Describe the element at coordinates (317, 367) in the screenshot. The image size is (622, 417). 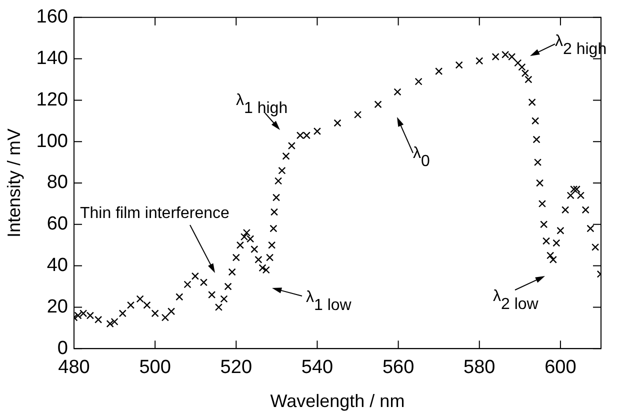
I see `x-tick-label: 540` at that location.